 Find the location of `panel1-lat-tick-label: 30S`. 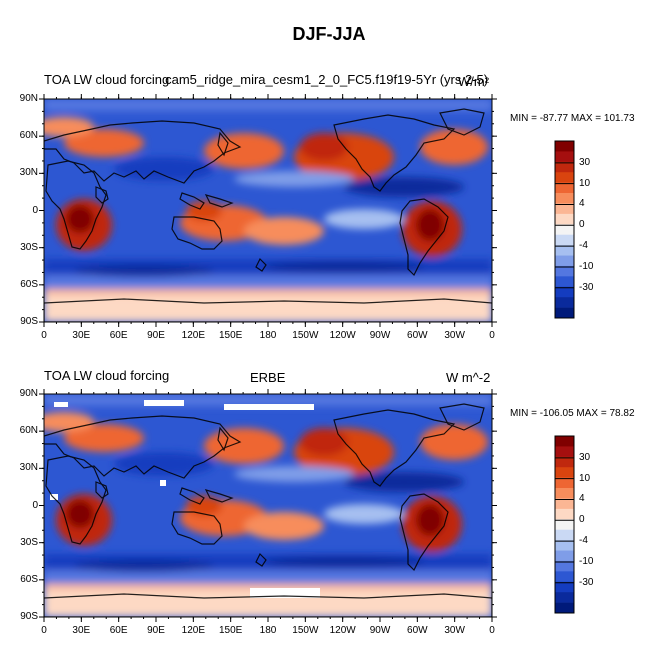

panel1-lat-tick-label: 30S is located at coordinates (29, 247).